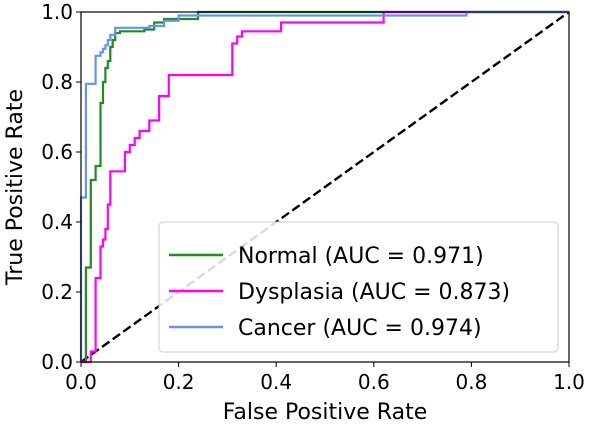 The image size is (592, 426). What do you see at coordinates (57, 222) in the screenshot?
I see `y-tick-label: 0.4` at bounding box center [57, 222].